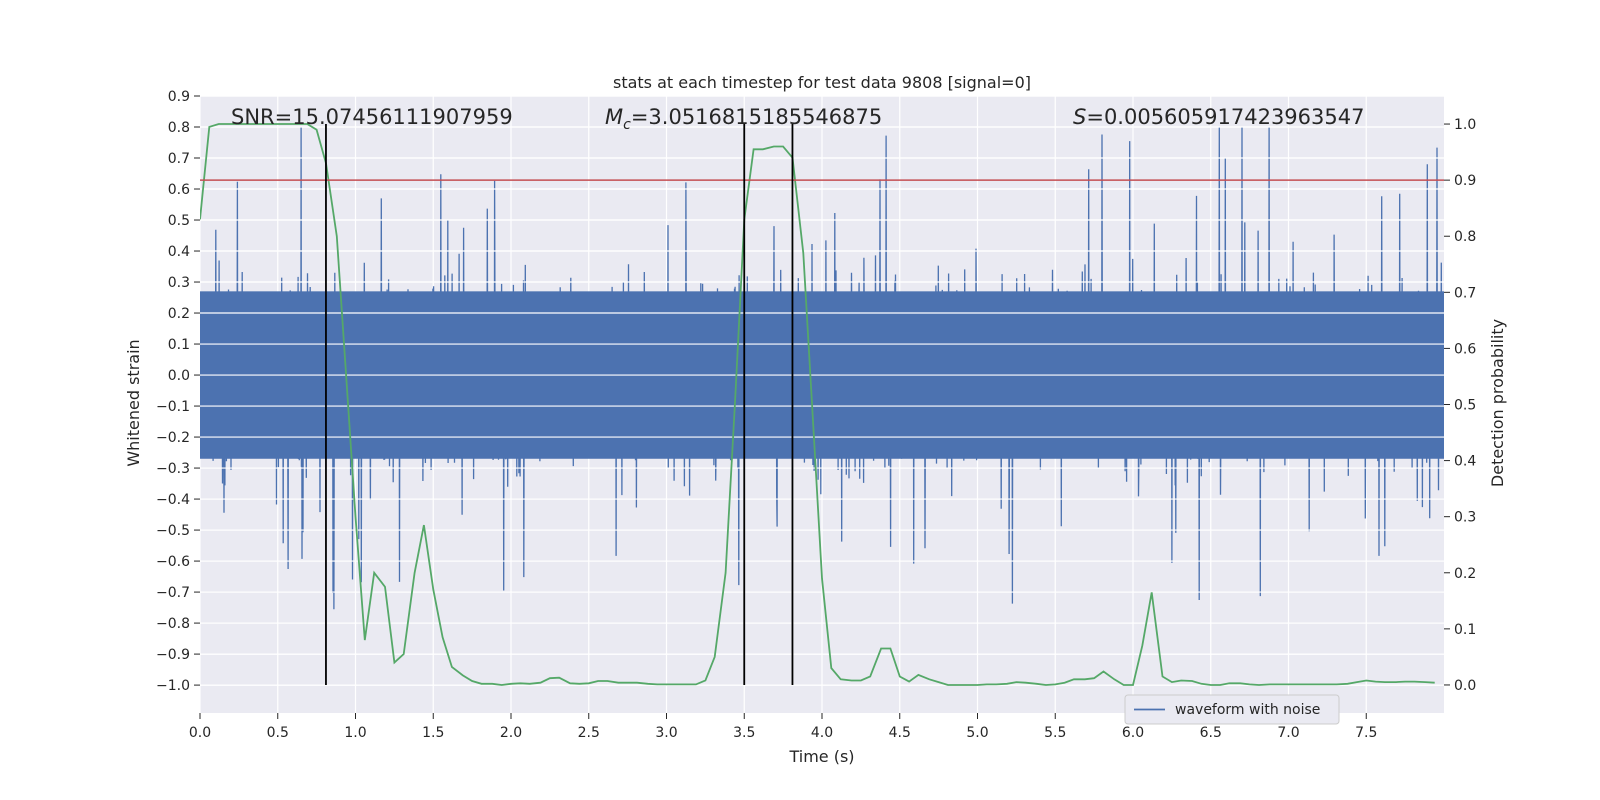 This screenshot has width=1600, height=800. I want to click on x-tick-label: 2.0, so click(511, 733).